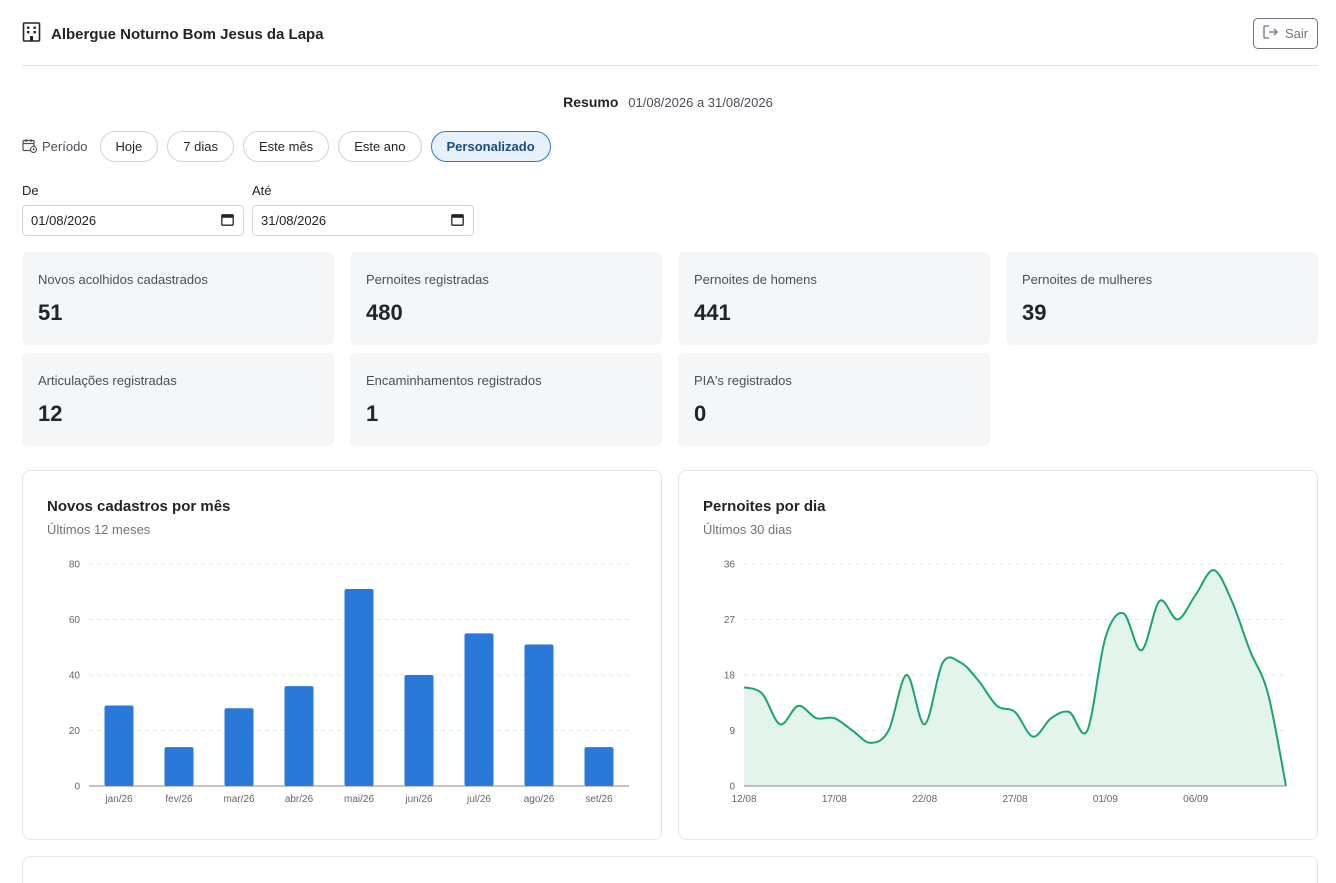  I want to click on kpi-value: 1, so click(372, 413).